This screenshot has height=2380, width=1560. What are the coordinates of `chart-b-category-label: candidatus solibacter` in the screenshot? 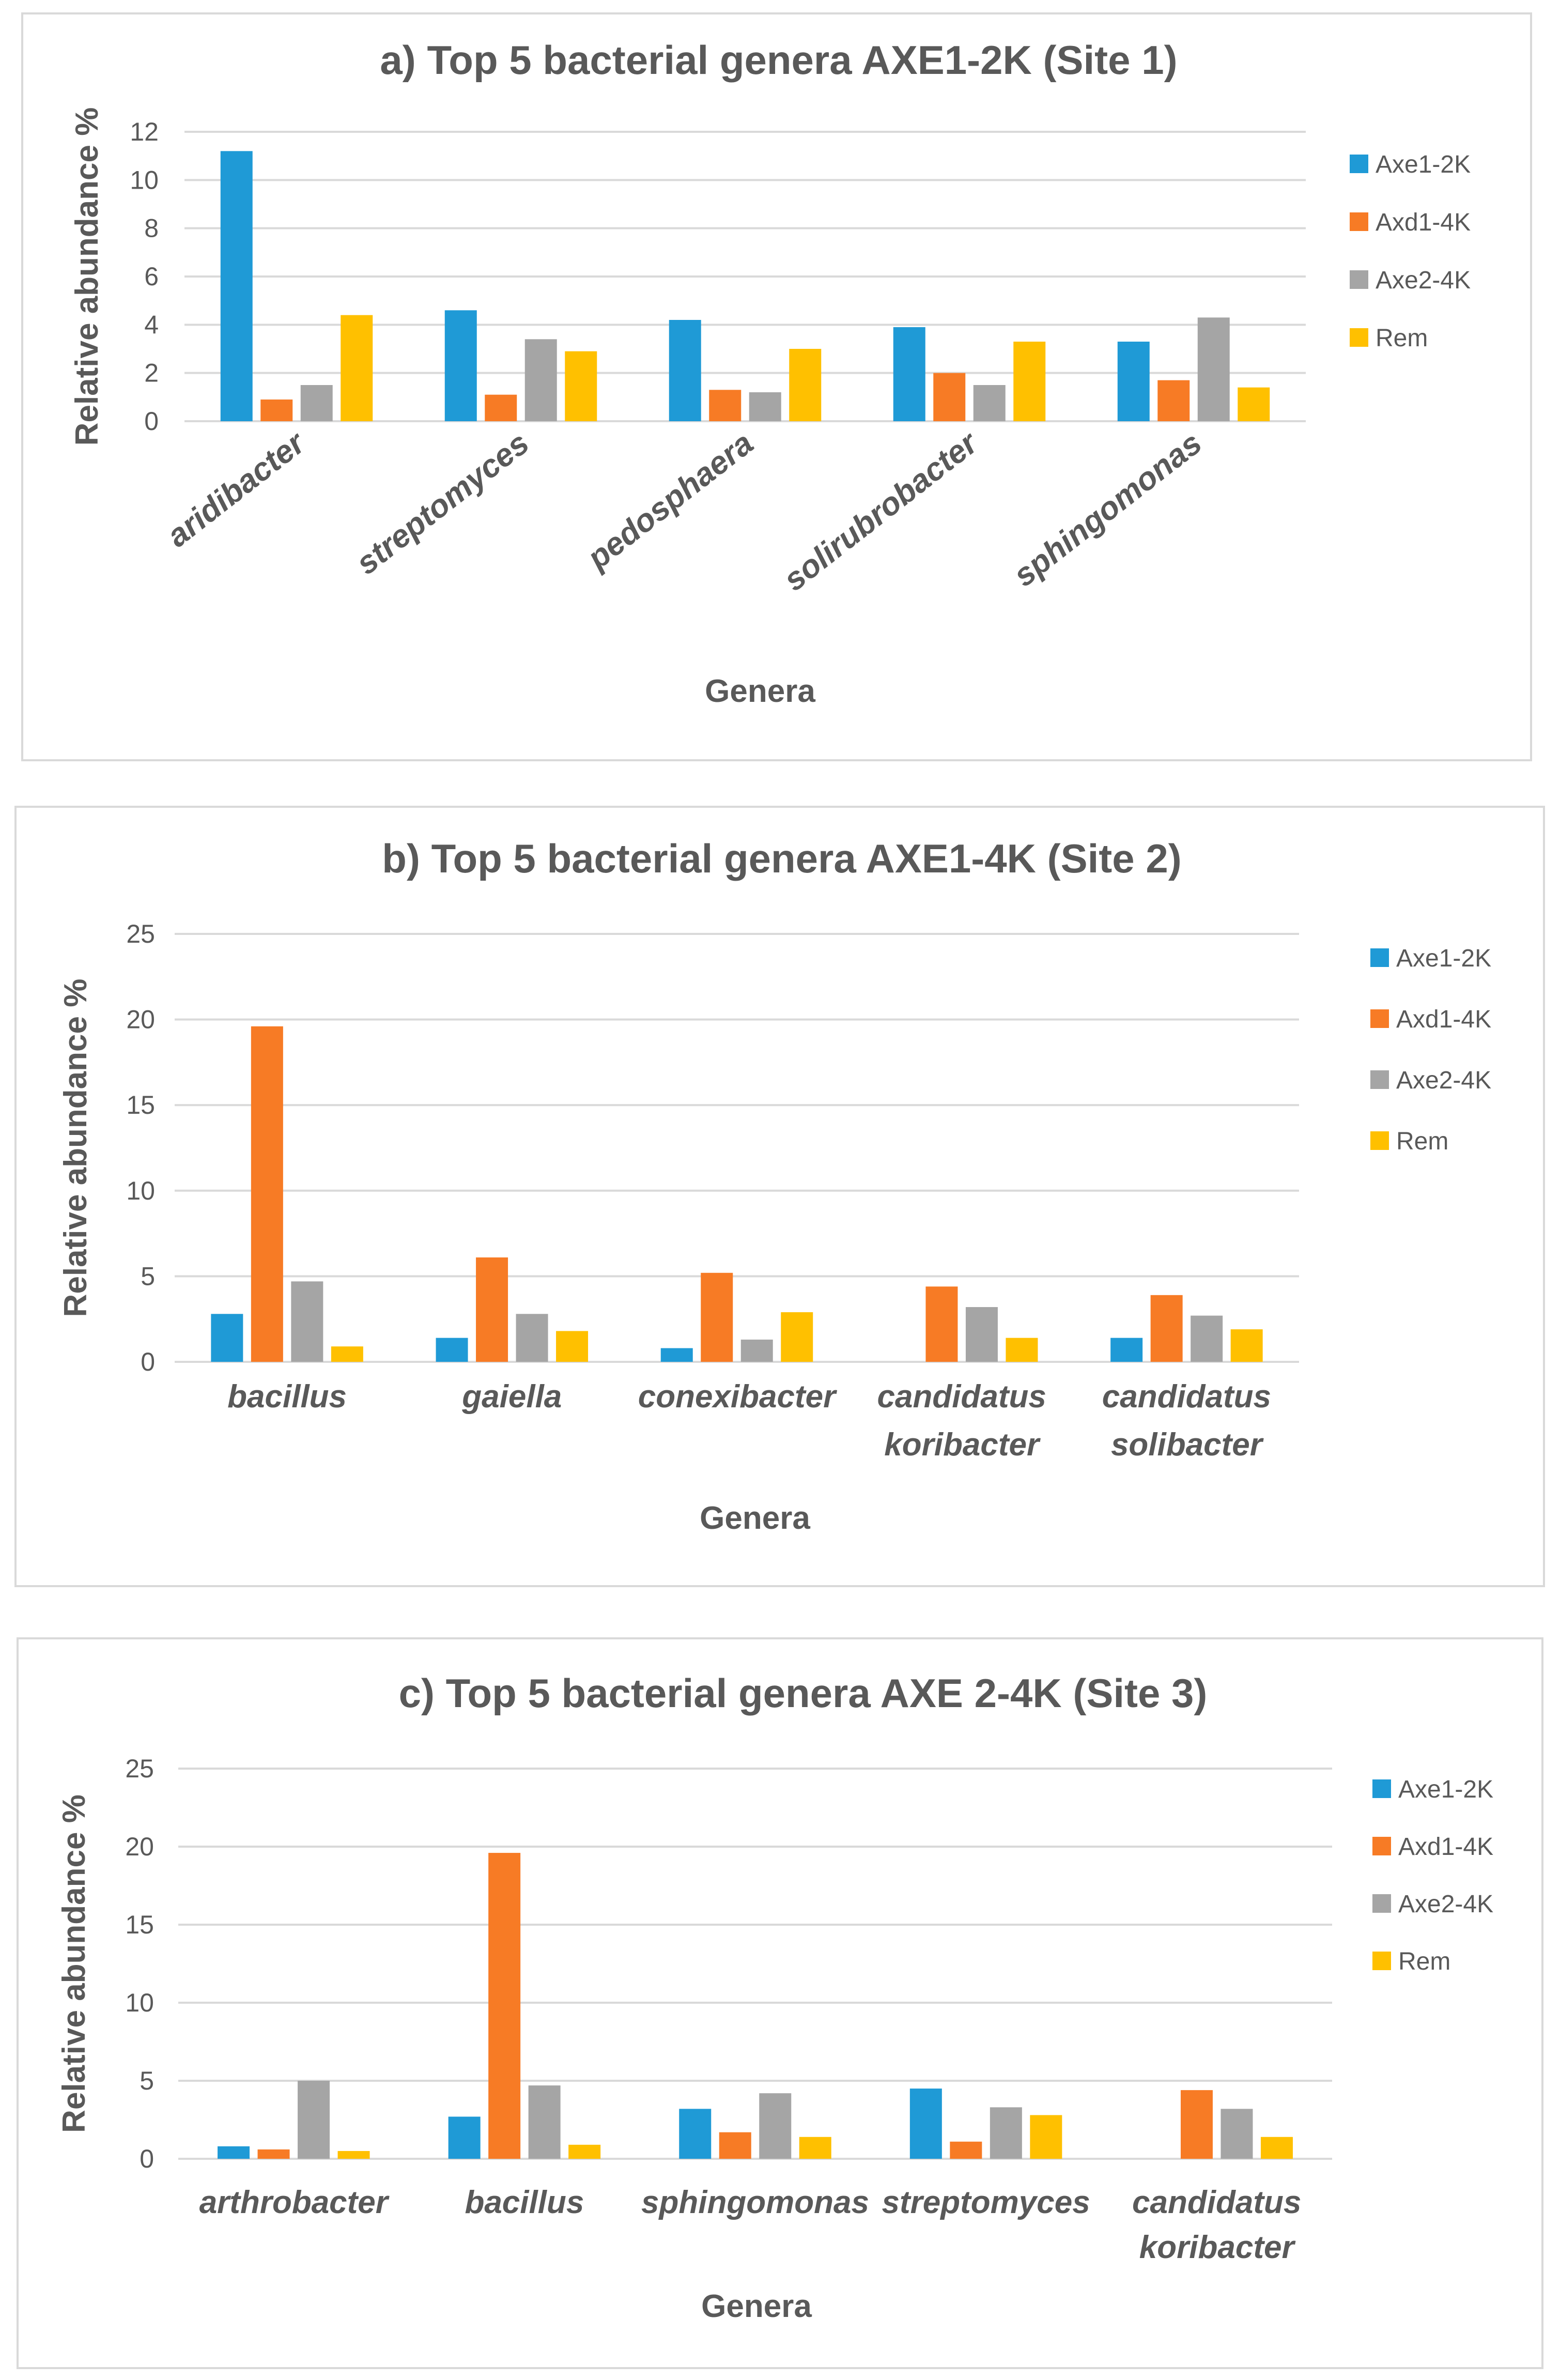 It's located at (1186, 1421).